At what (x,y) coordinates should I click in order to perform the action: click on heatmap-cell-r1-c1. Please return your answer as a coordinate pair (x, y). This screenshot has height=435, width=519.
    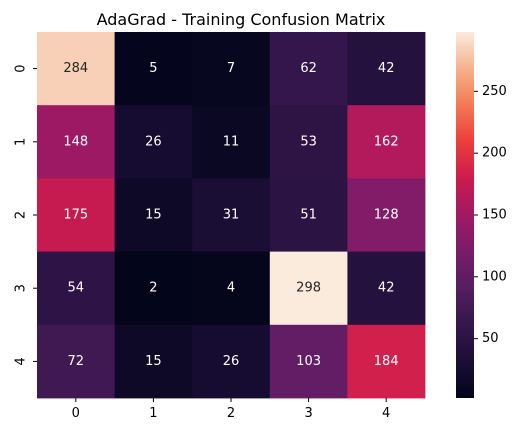
    Looking at the image, I should click on (153, 142).